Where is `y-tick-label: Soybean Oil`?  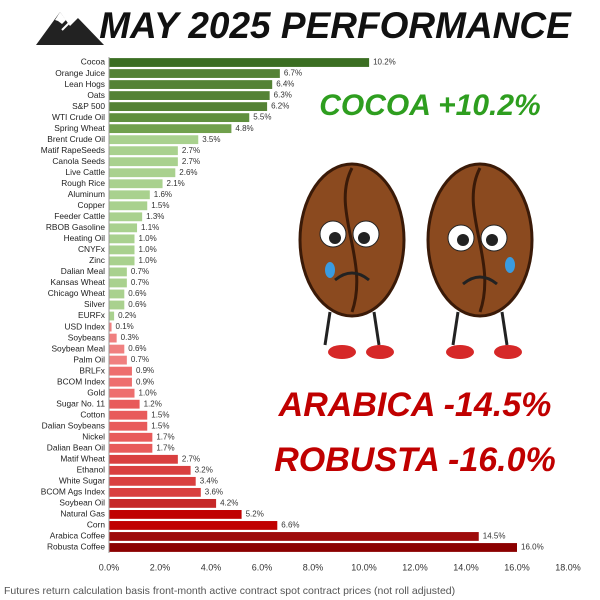
y-tick-label: Soybean Oil is located at coordinates (82, 503).